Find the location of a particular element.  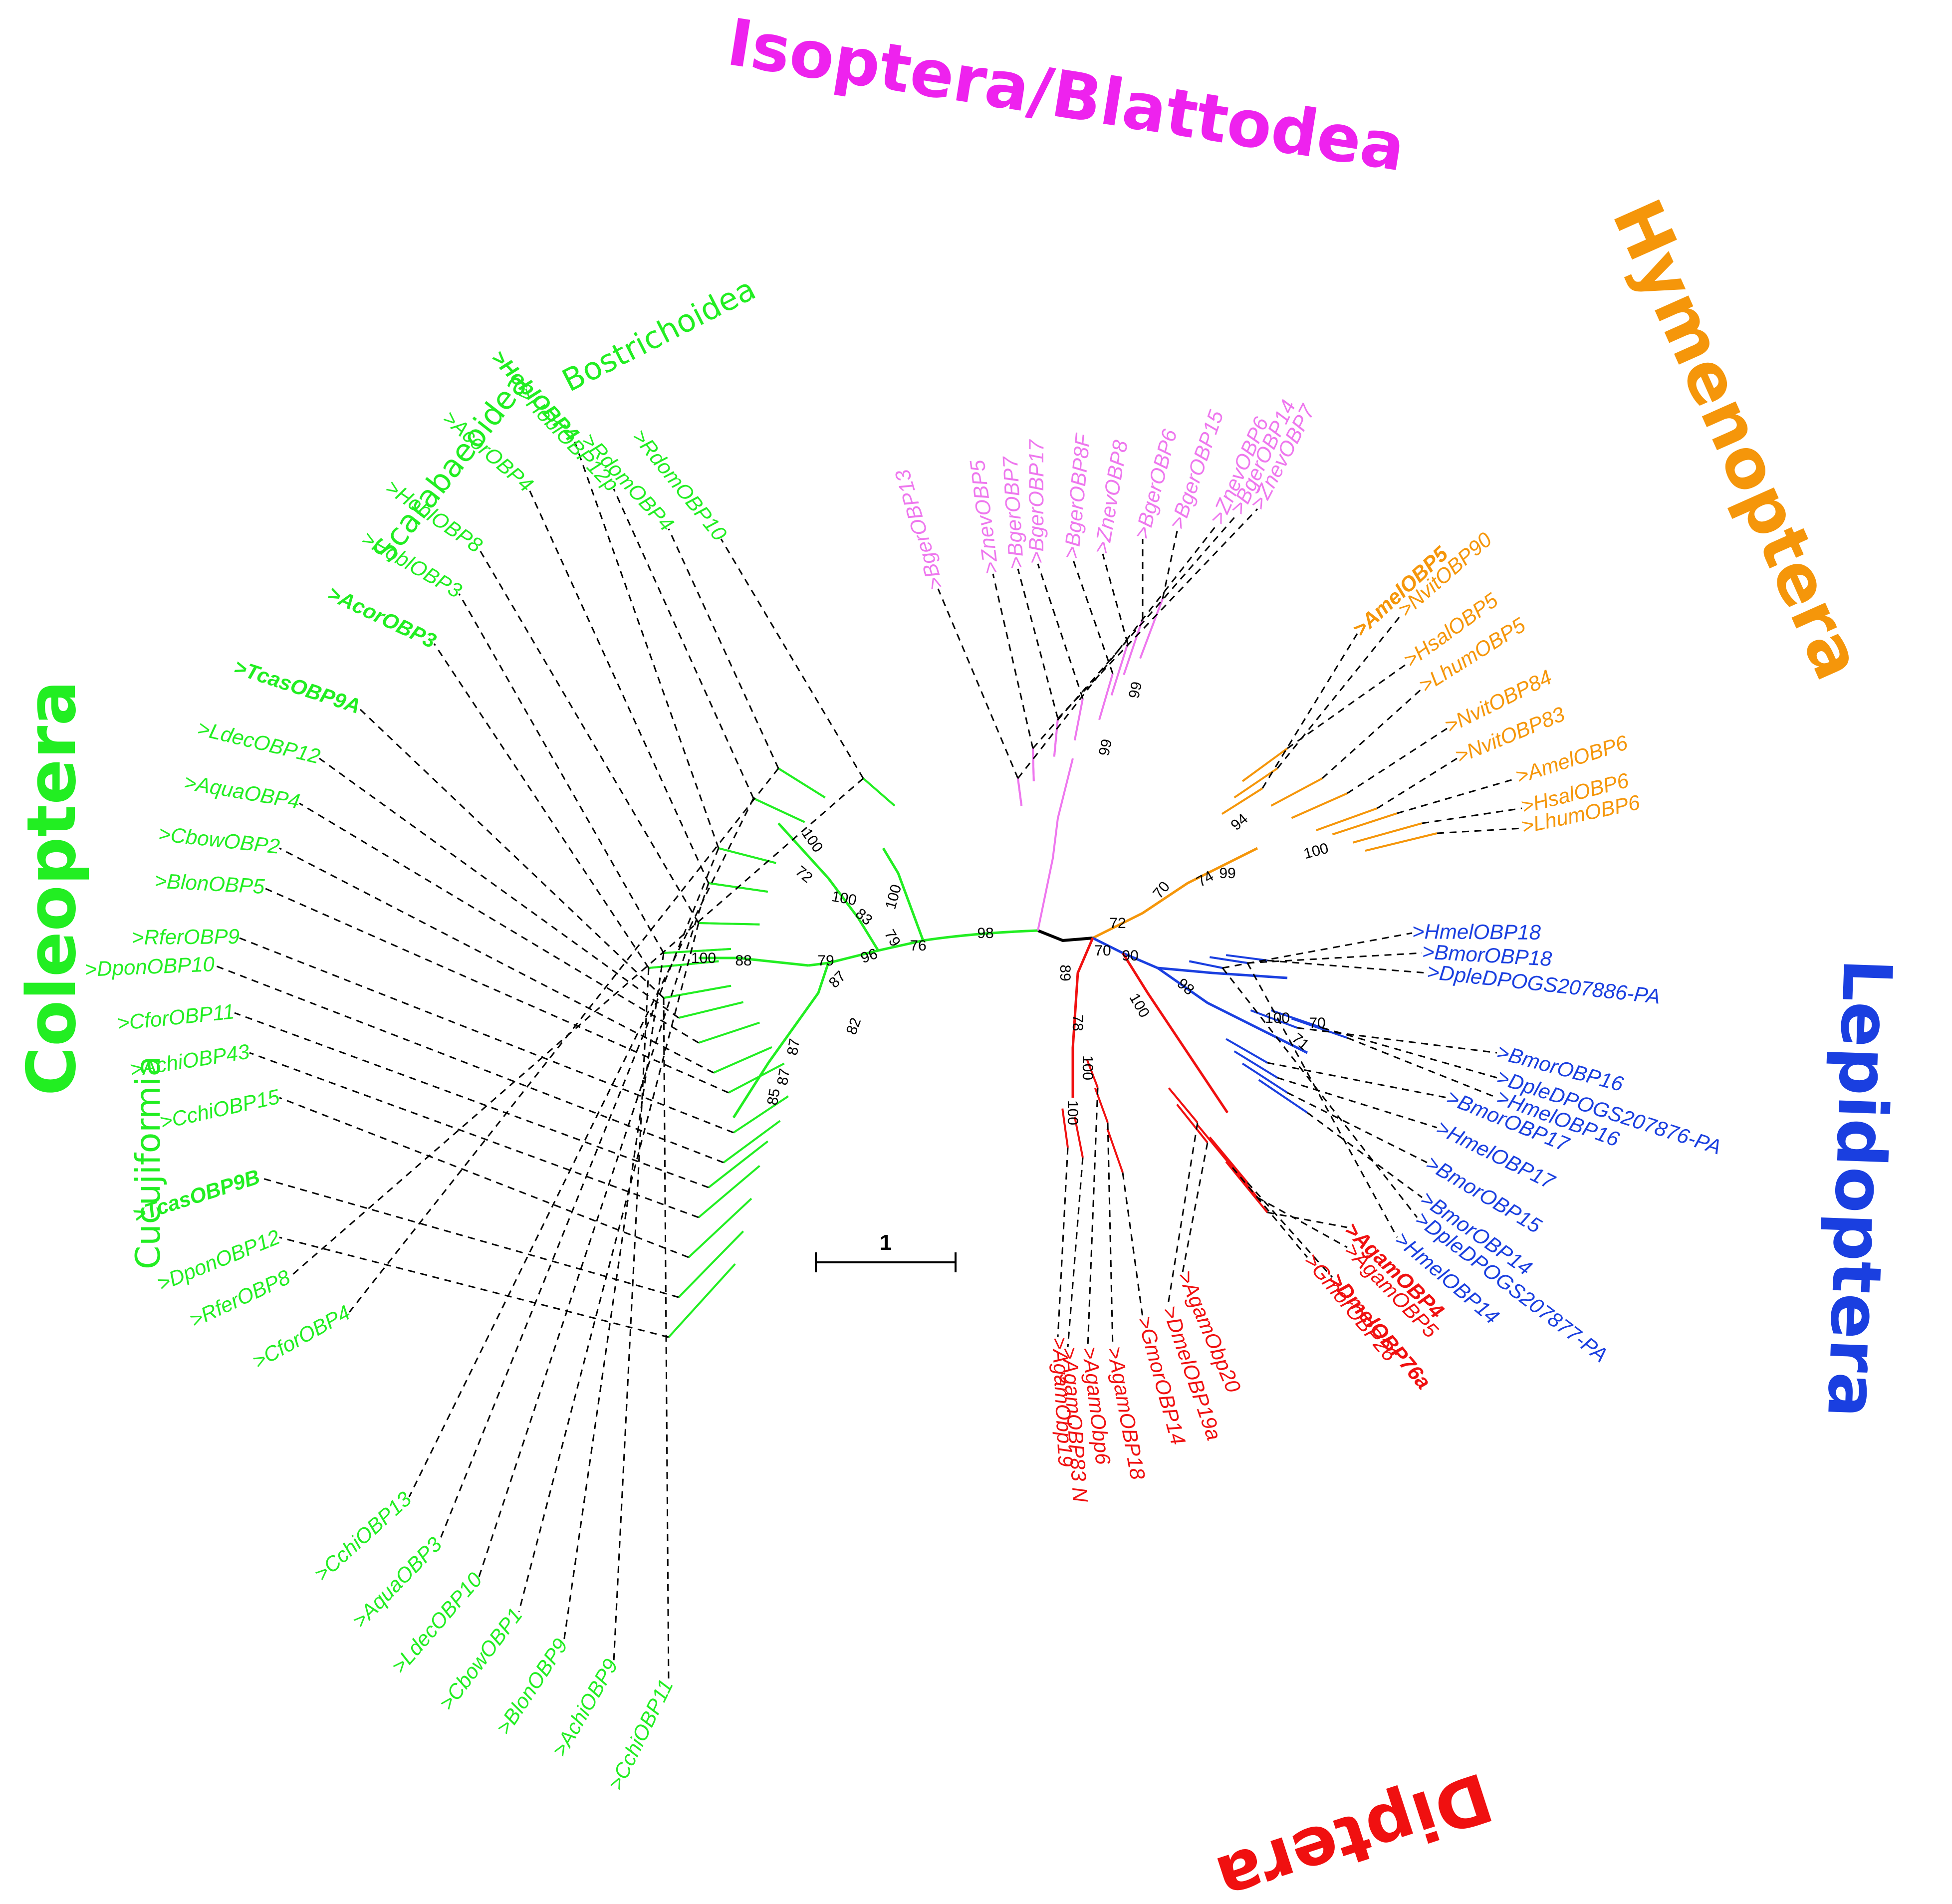

bootstrap-value: 71 is located at coordinates (1300, 1041).